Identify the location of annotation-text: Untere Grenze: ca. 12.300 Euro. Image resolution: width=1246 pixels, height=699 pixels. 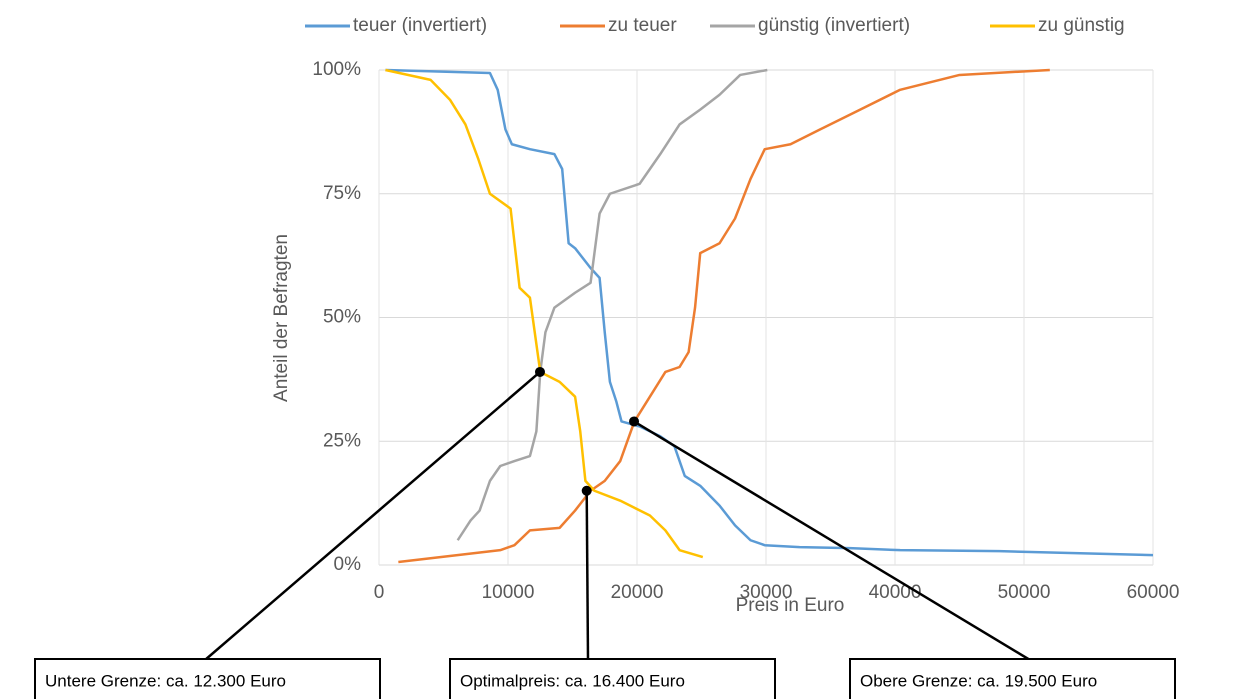
(165, 680).